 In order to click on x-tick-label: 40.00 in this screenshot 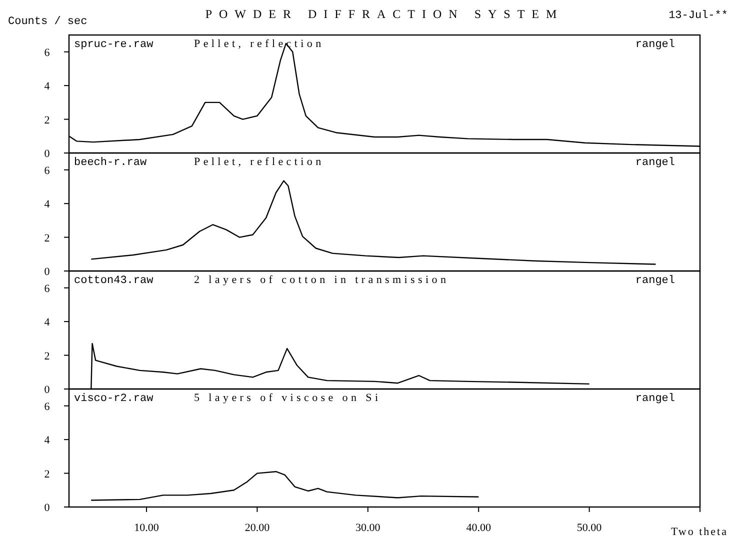, I will do `click(479, 528)`.